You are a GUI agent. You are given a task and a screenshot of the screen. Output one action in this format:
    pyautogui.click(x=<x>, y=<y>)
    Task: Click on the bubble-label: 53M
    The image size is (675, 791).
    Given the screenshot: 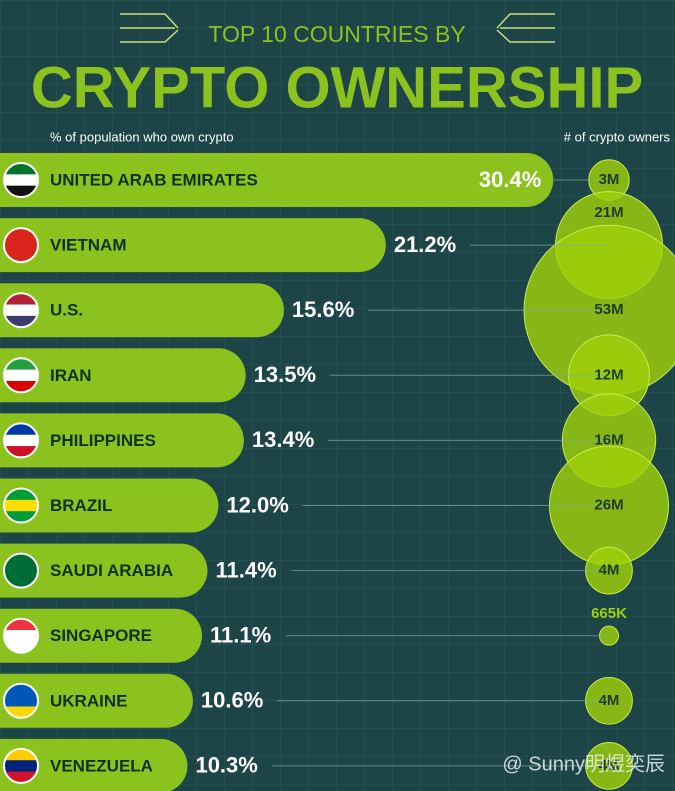 What is the action you would take?
    pyautogui.click(x=608, y=309)
    